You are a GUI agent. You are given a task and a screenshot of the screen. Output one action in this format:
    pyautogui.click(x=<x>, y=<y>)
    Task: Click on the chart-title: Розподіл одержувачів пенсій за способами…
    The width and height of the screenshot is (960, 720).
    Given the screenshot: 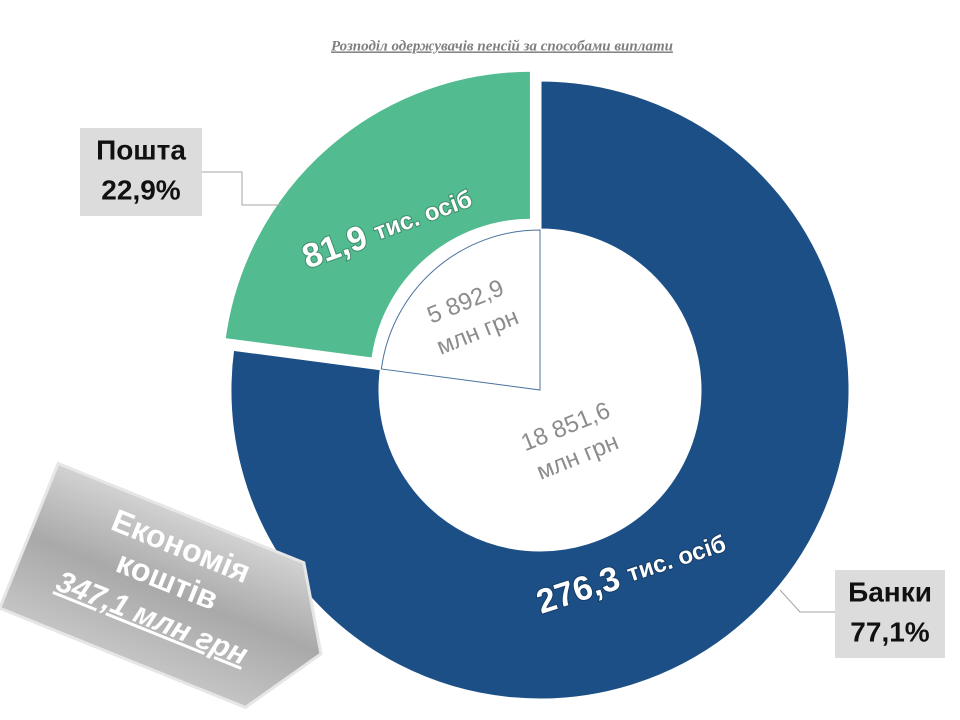 What is the action you would take?
    pyautogui.click(x=502, y=46)
    